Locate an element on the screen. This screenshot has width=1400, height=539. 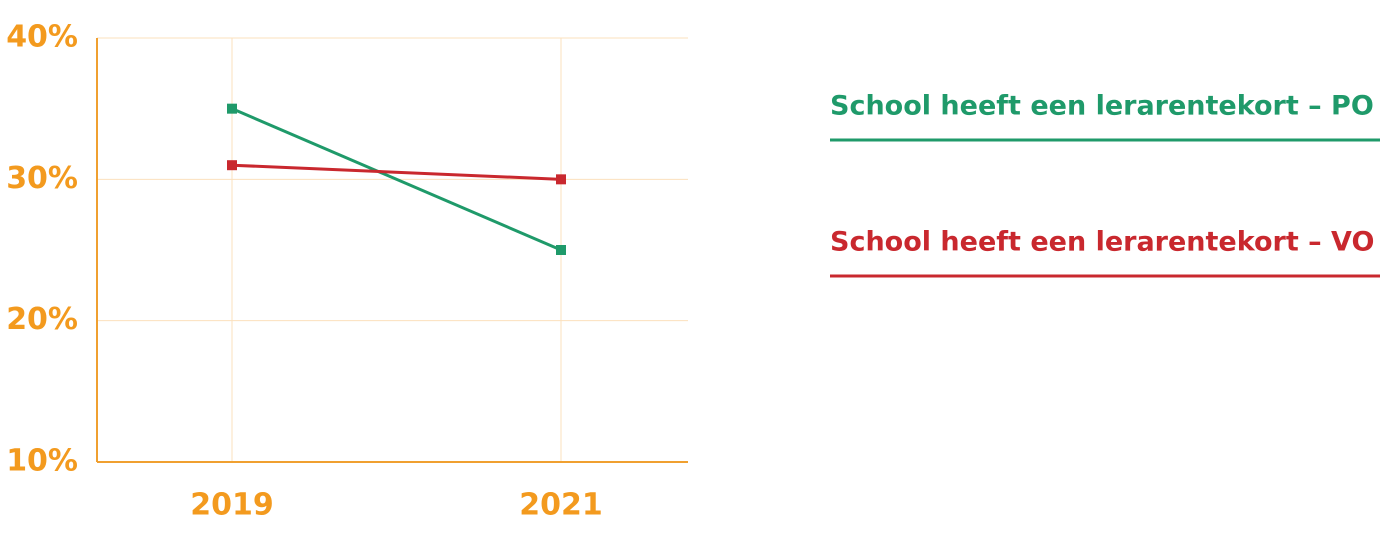
y-tick-label: 10% is located at coordinates (42, 461).